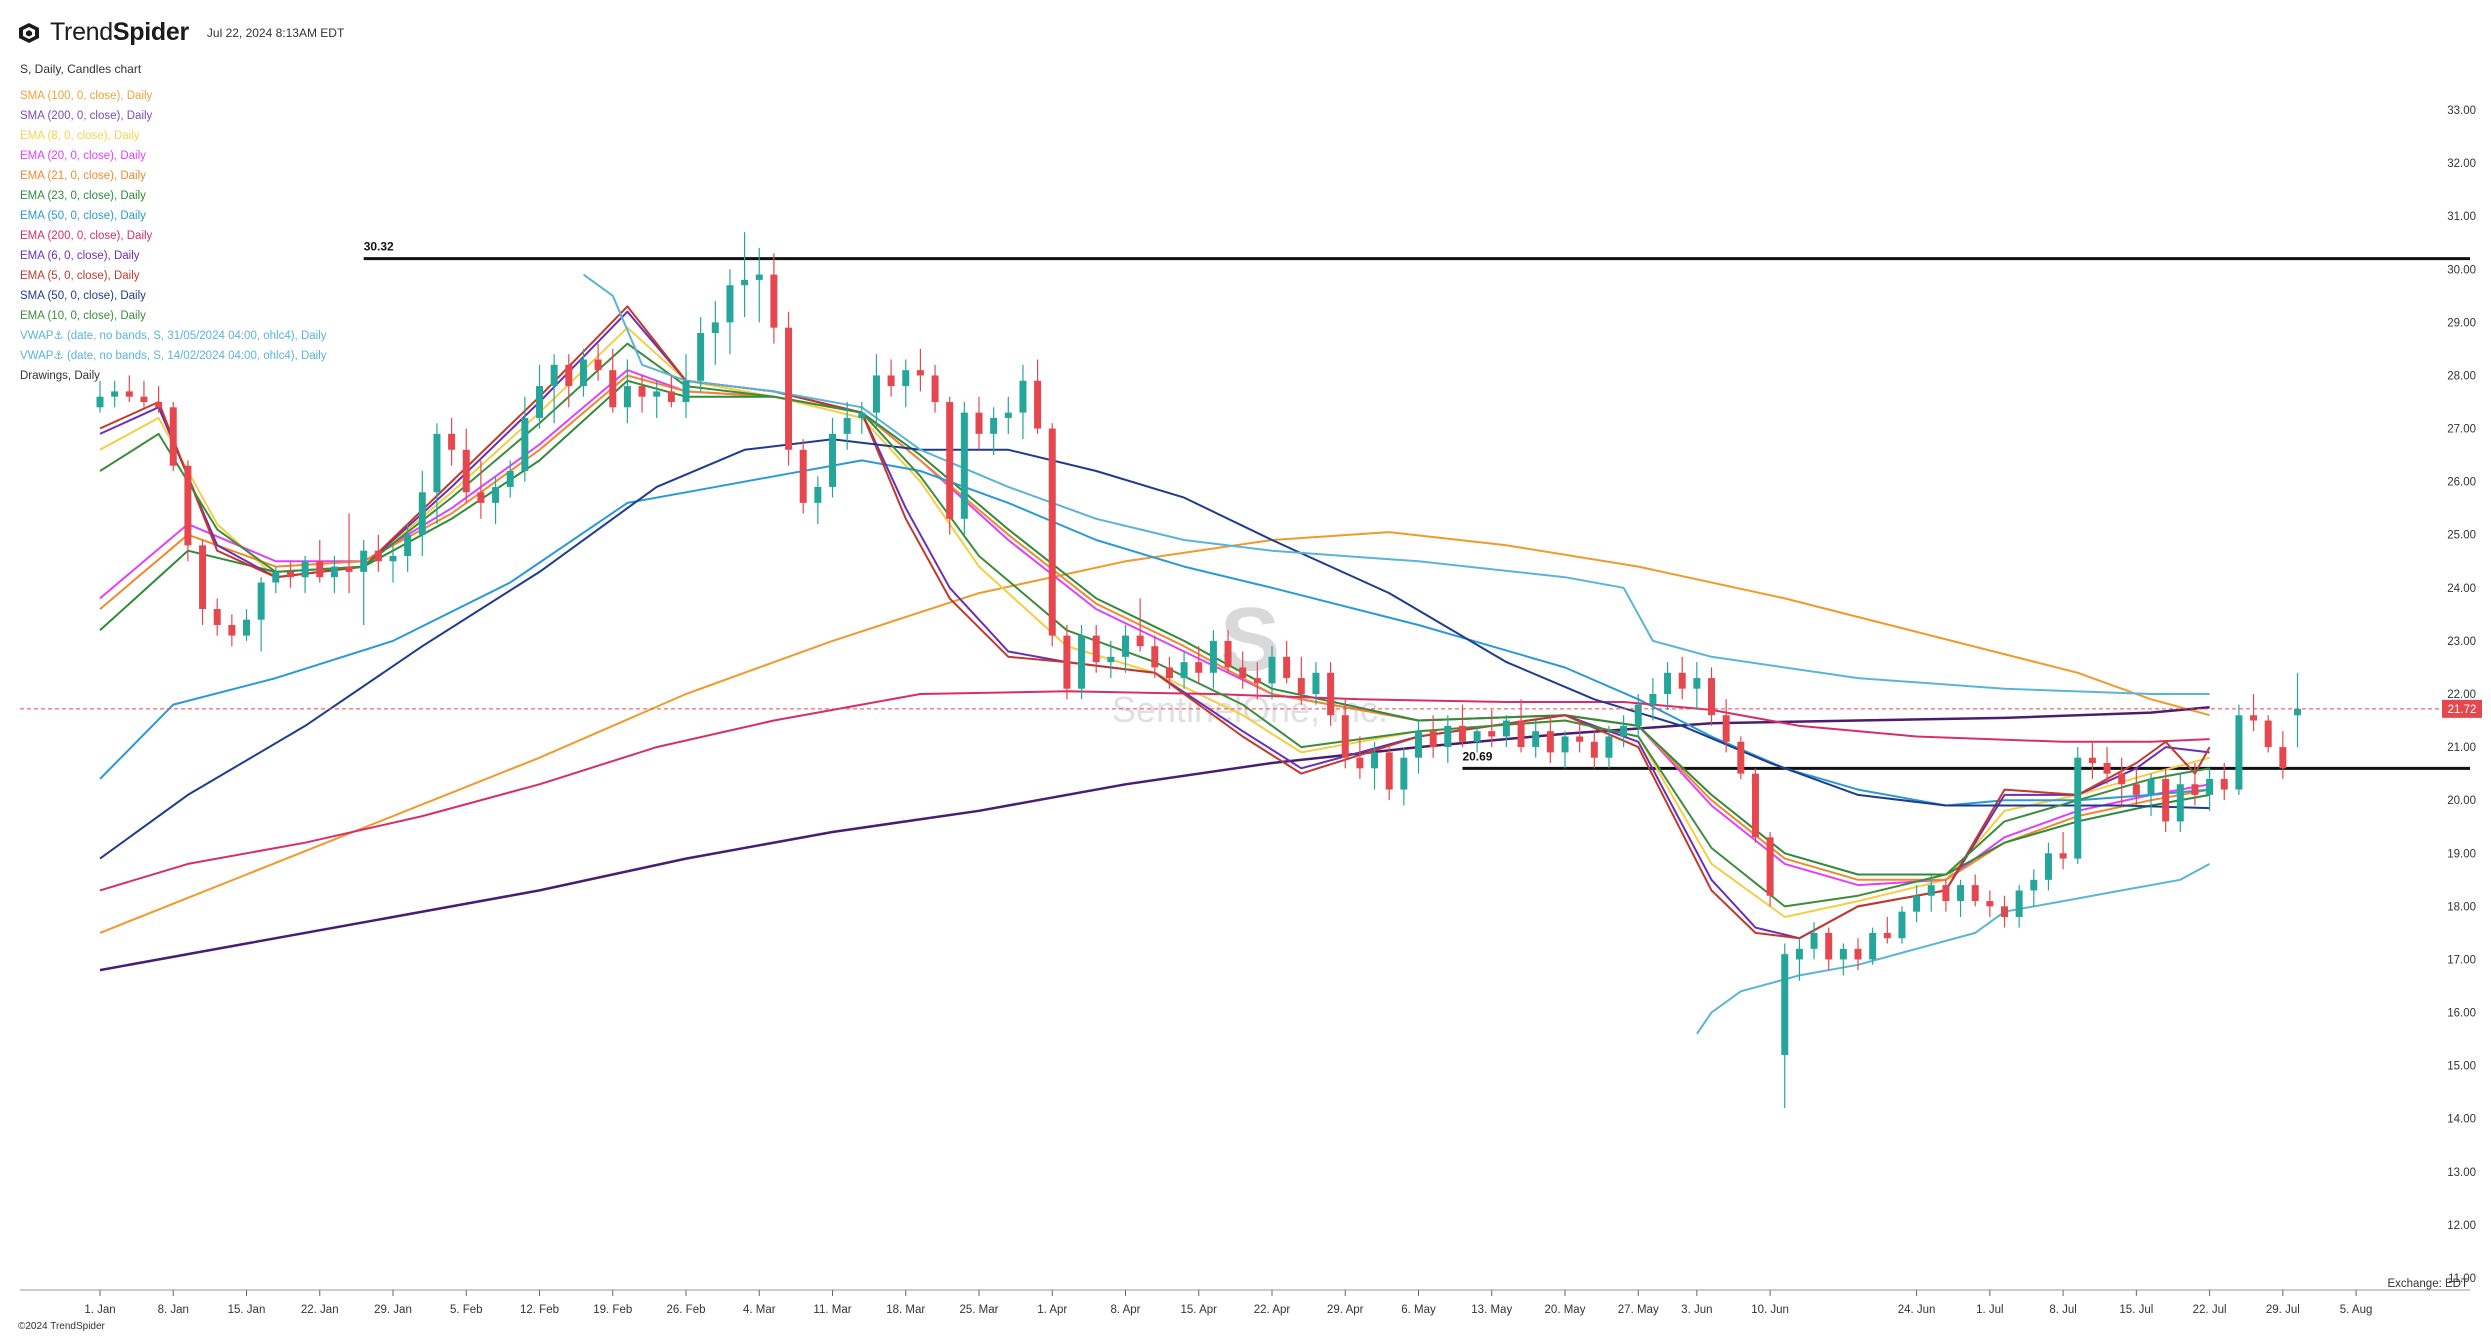  Describe the element at coordinates (81, 32) in the screenshot. I see `brand-name-light: Trend` at that location.